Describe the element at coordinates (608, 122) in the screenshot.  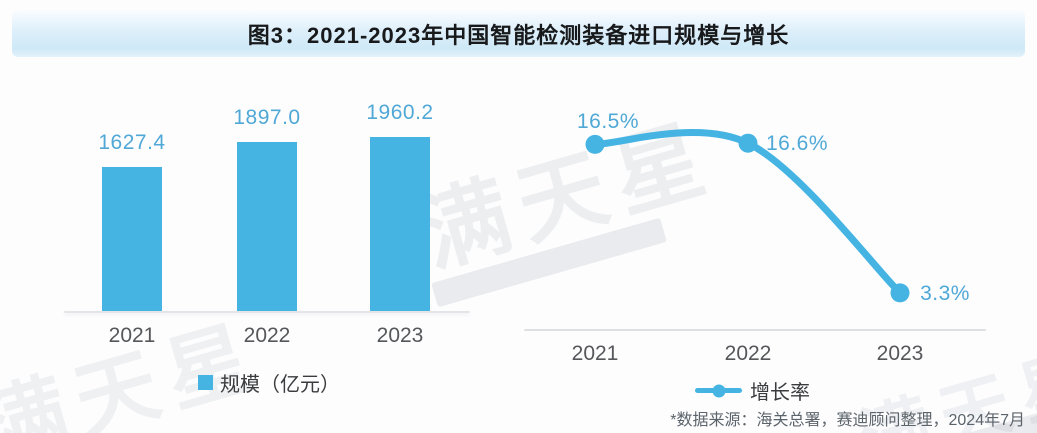
I see `point-value-label: 16.5%` at that location.